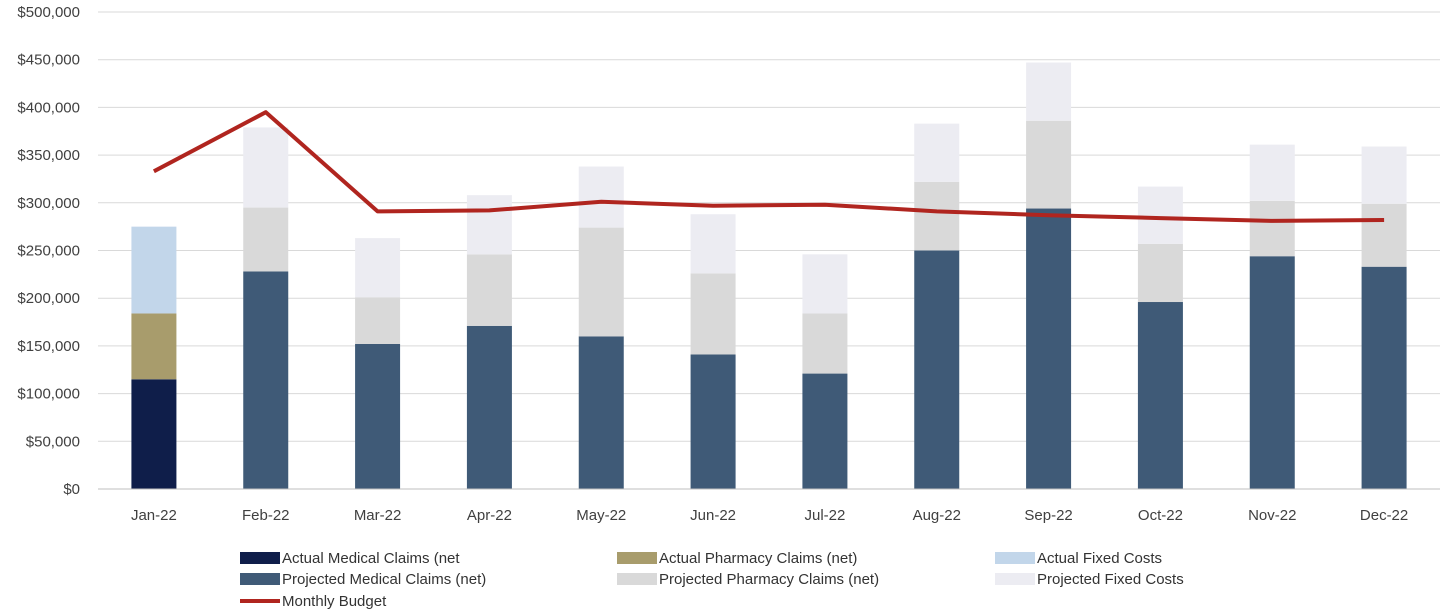 Image resolution: width=1446 pixels, height=612 pixels. Describe the element at coordinates (48, 394) in the screenshot. I see `y-tick-label: $100,000` at that location.